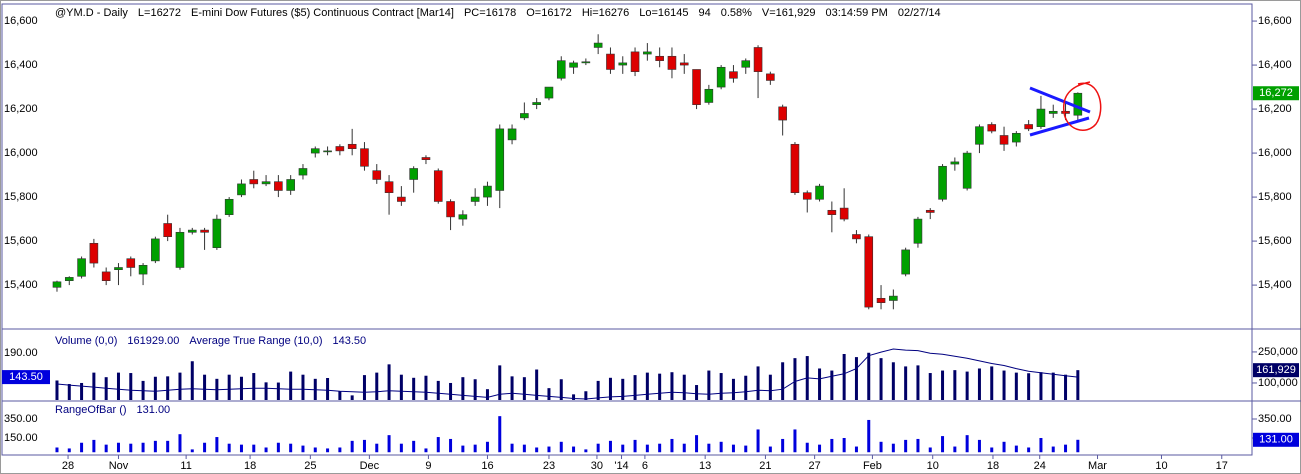 The width and height of the screenshot is (1301, 474). I want to click on x-tick-label: Dec, so click(370, 466).